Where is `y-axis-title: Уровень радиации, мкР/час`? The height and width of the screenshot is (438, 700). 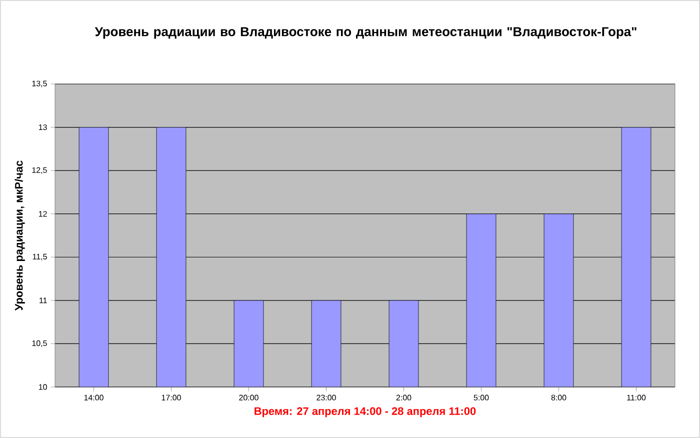
y-axis-title: Уровень радиации, мкР/час is located at coordinates (19, 235).